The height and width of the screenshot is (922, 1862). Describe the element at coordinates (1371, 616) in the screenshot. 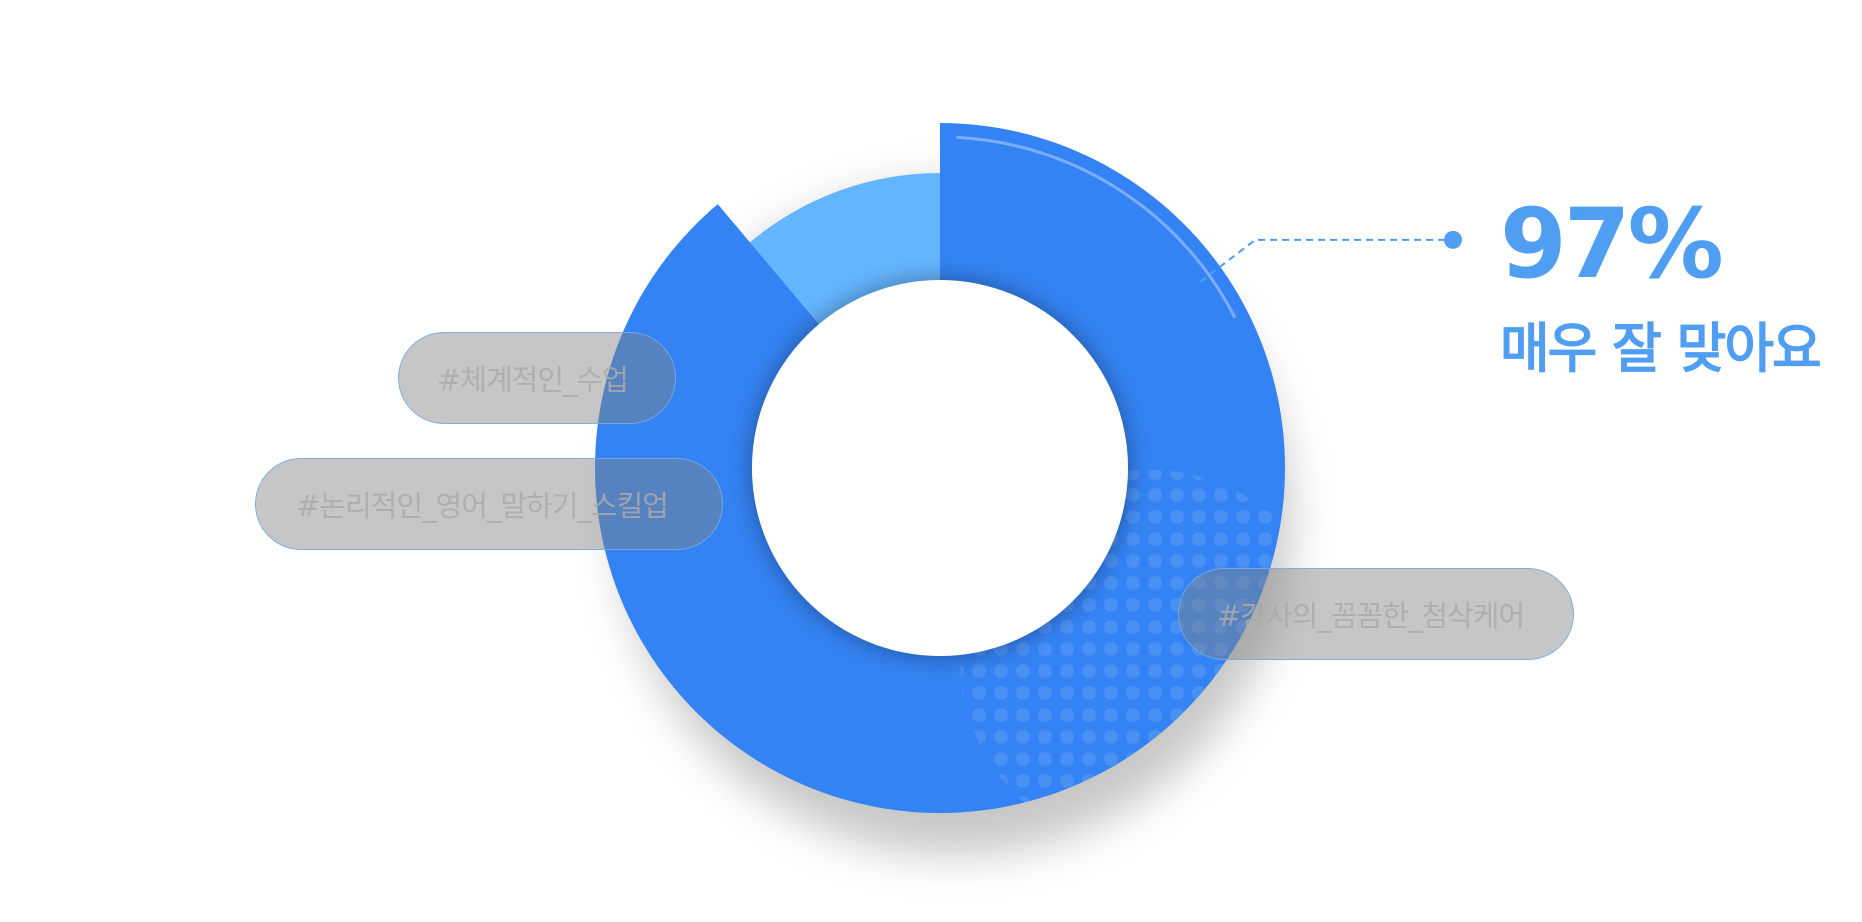

I see `tag-text: #강사의_꼼꼼한_첨삭케어` at that location.